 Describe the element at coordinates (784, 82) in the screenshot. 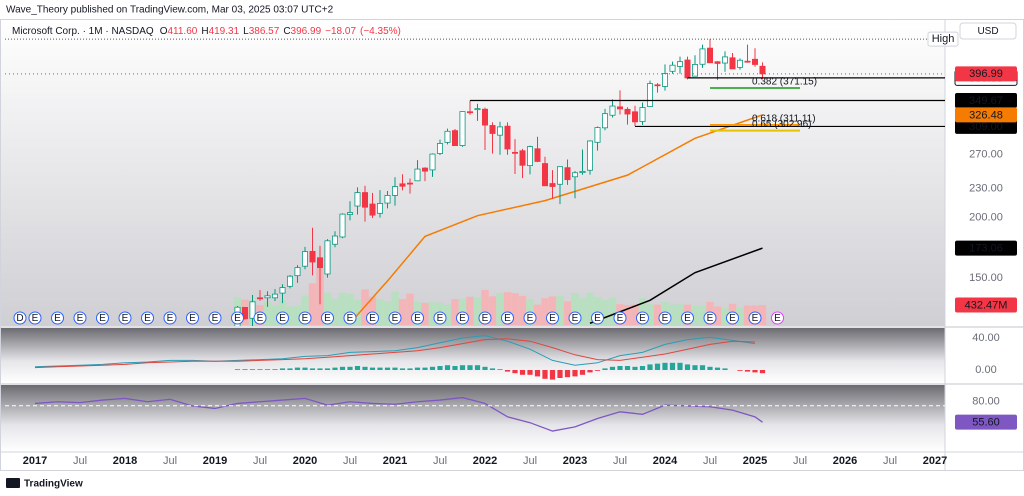

I see `fib-label: 0.382 (371.15)` at that location.